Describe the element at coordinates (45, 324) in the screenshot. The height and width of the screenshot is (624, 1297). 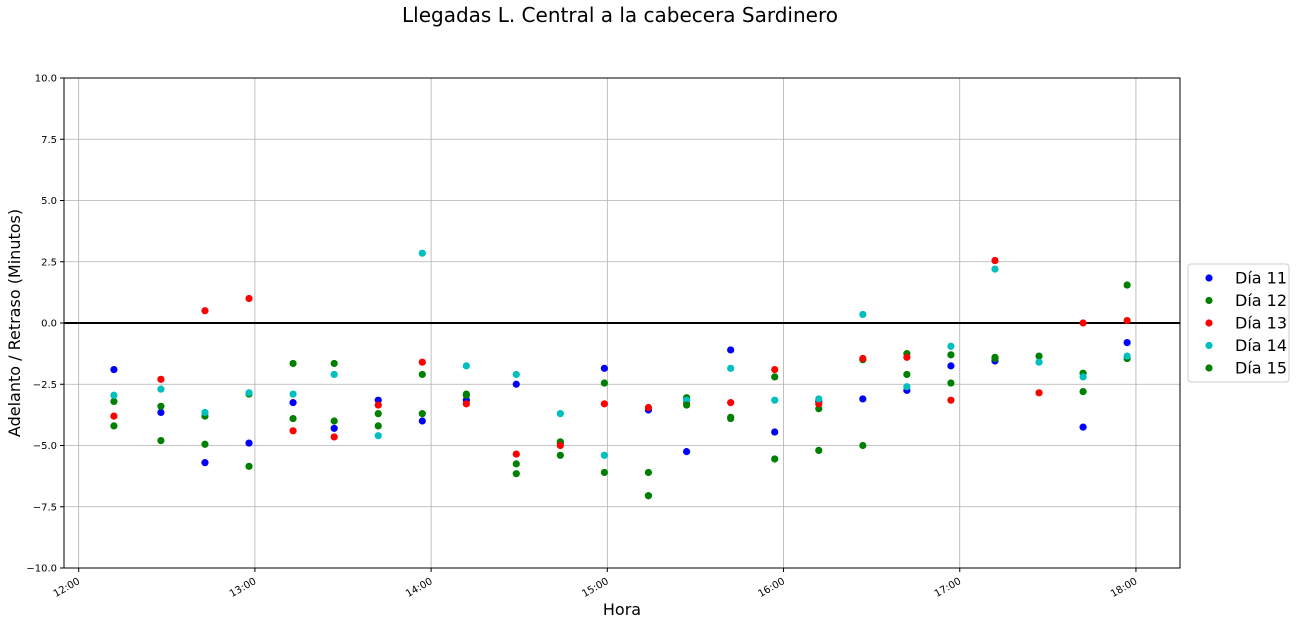
I see `y-axis-ticks: −10.0 −7.5 −5.0 −2.5 0.0 2.5 5.0 7.5 10.0` at that location.